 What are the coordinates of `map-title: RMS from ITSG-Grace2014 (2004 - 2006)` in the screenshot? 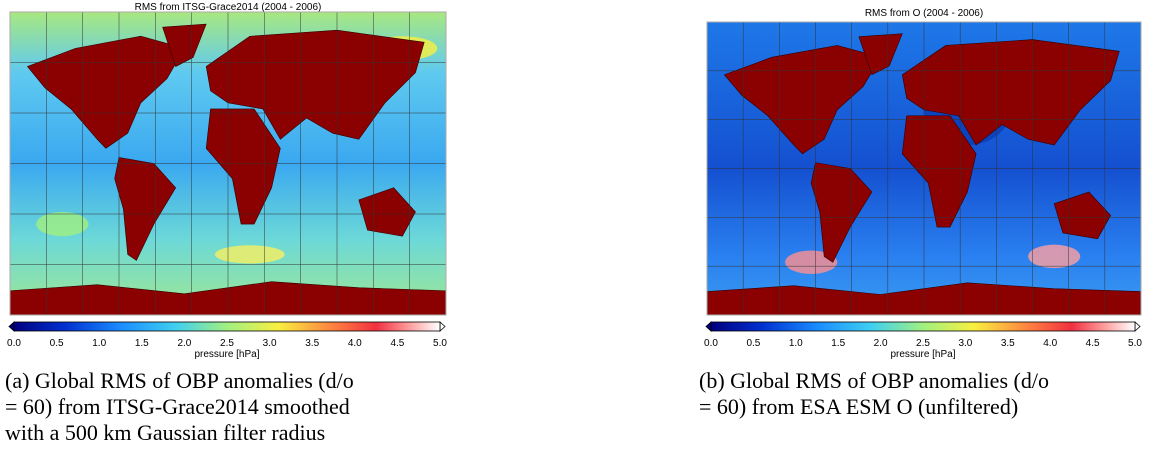 It's located at (228, 7).